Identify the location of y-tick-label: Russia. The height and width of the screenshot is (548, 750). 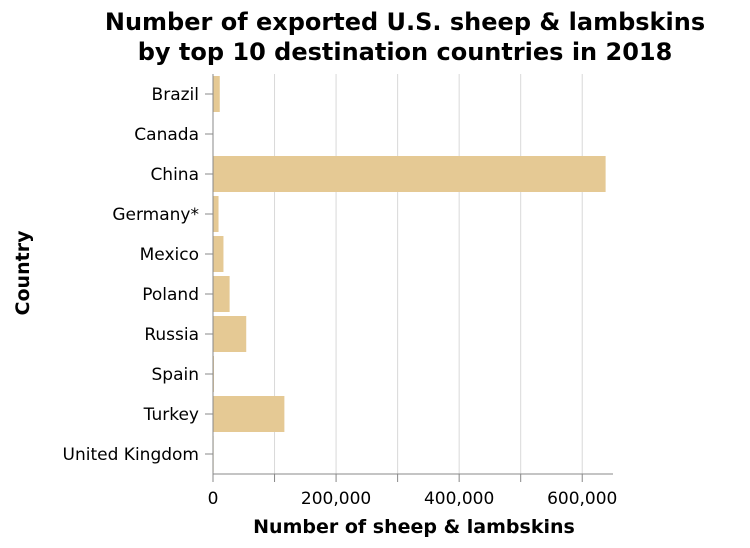
(171, 335).